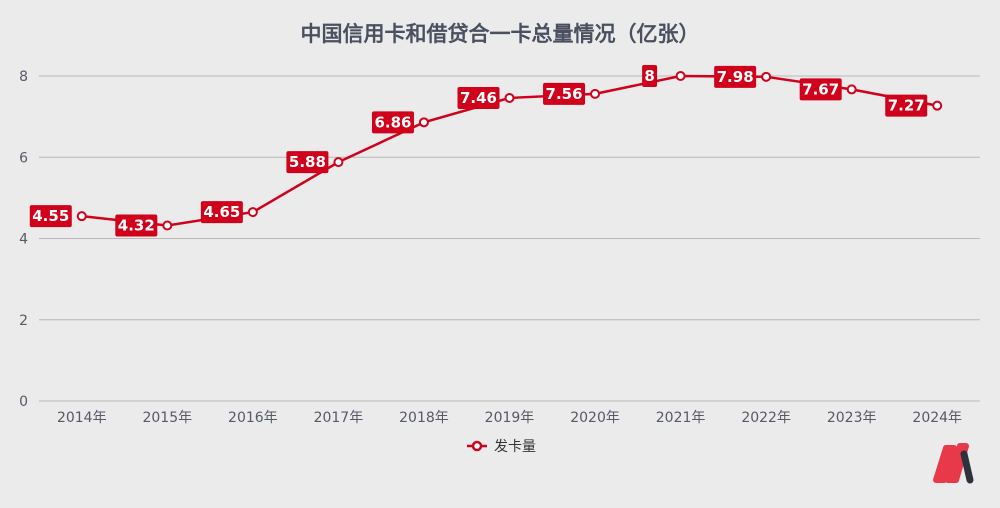 This screenshot has width=1000, height=508. What do you see at coordinates (937, 418) in the screenshot?
I see `x-tick-label: 2024年` at bounding box center [937, 418].